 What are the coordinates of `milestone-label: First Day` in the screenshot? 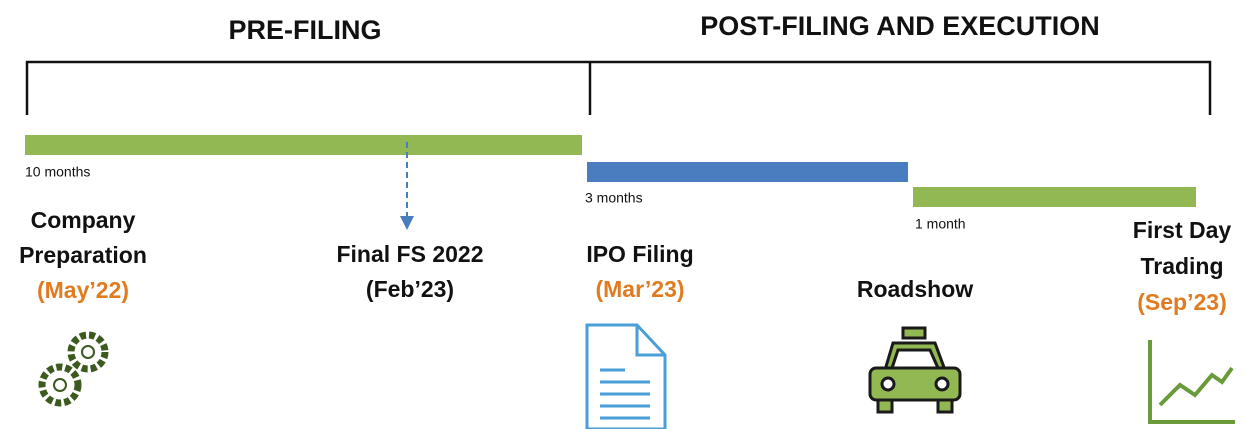 It's located at (1182, 230).